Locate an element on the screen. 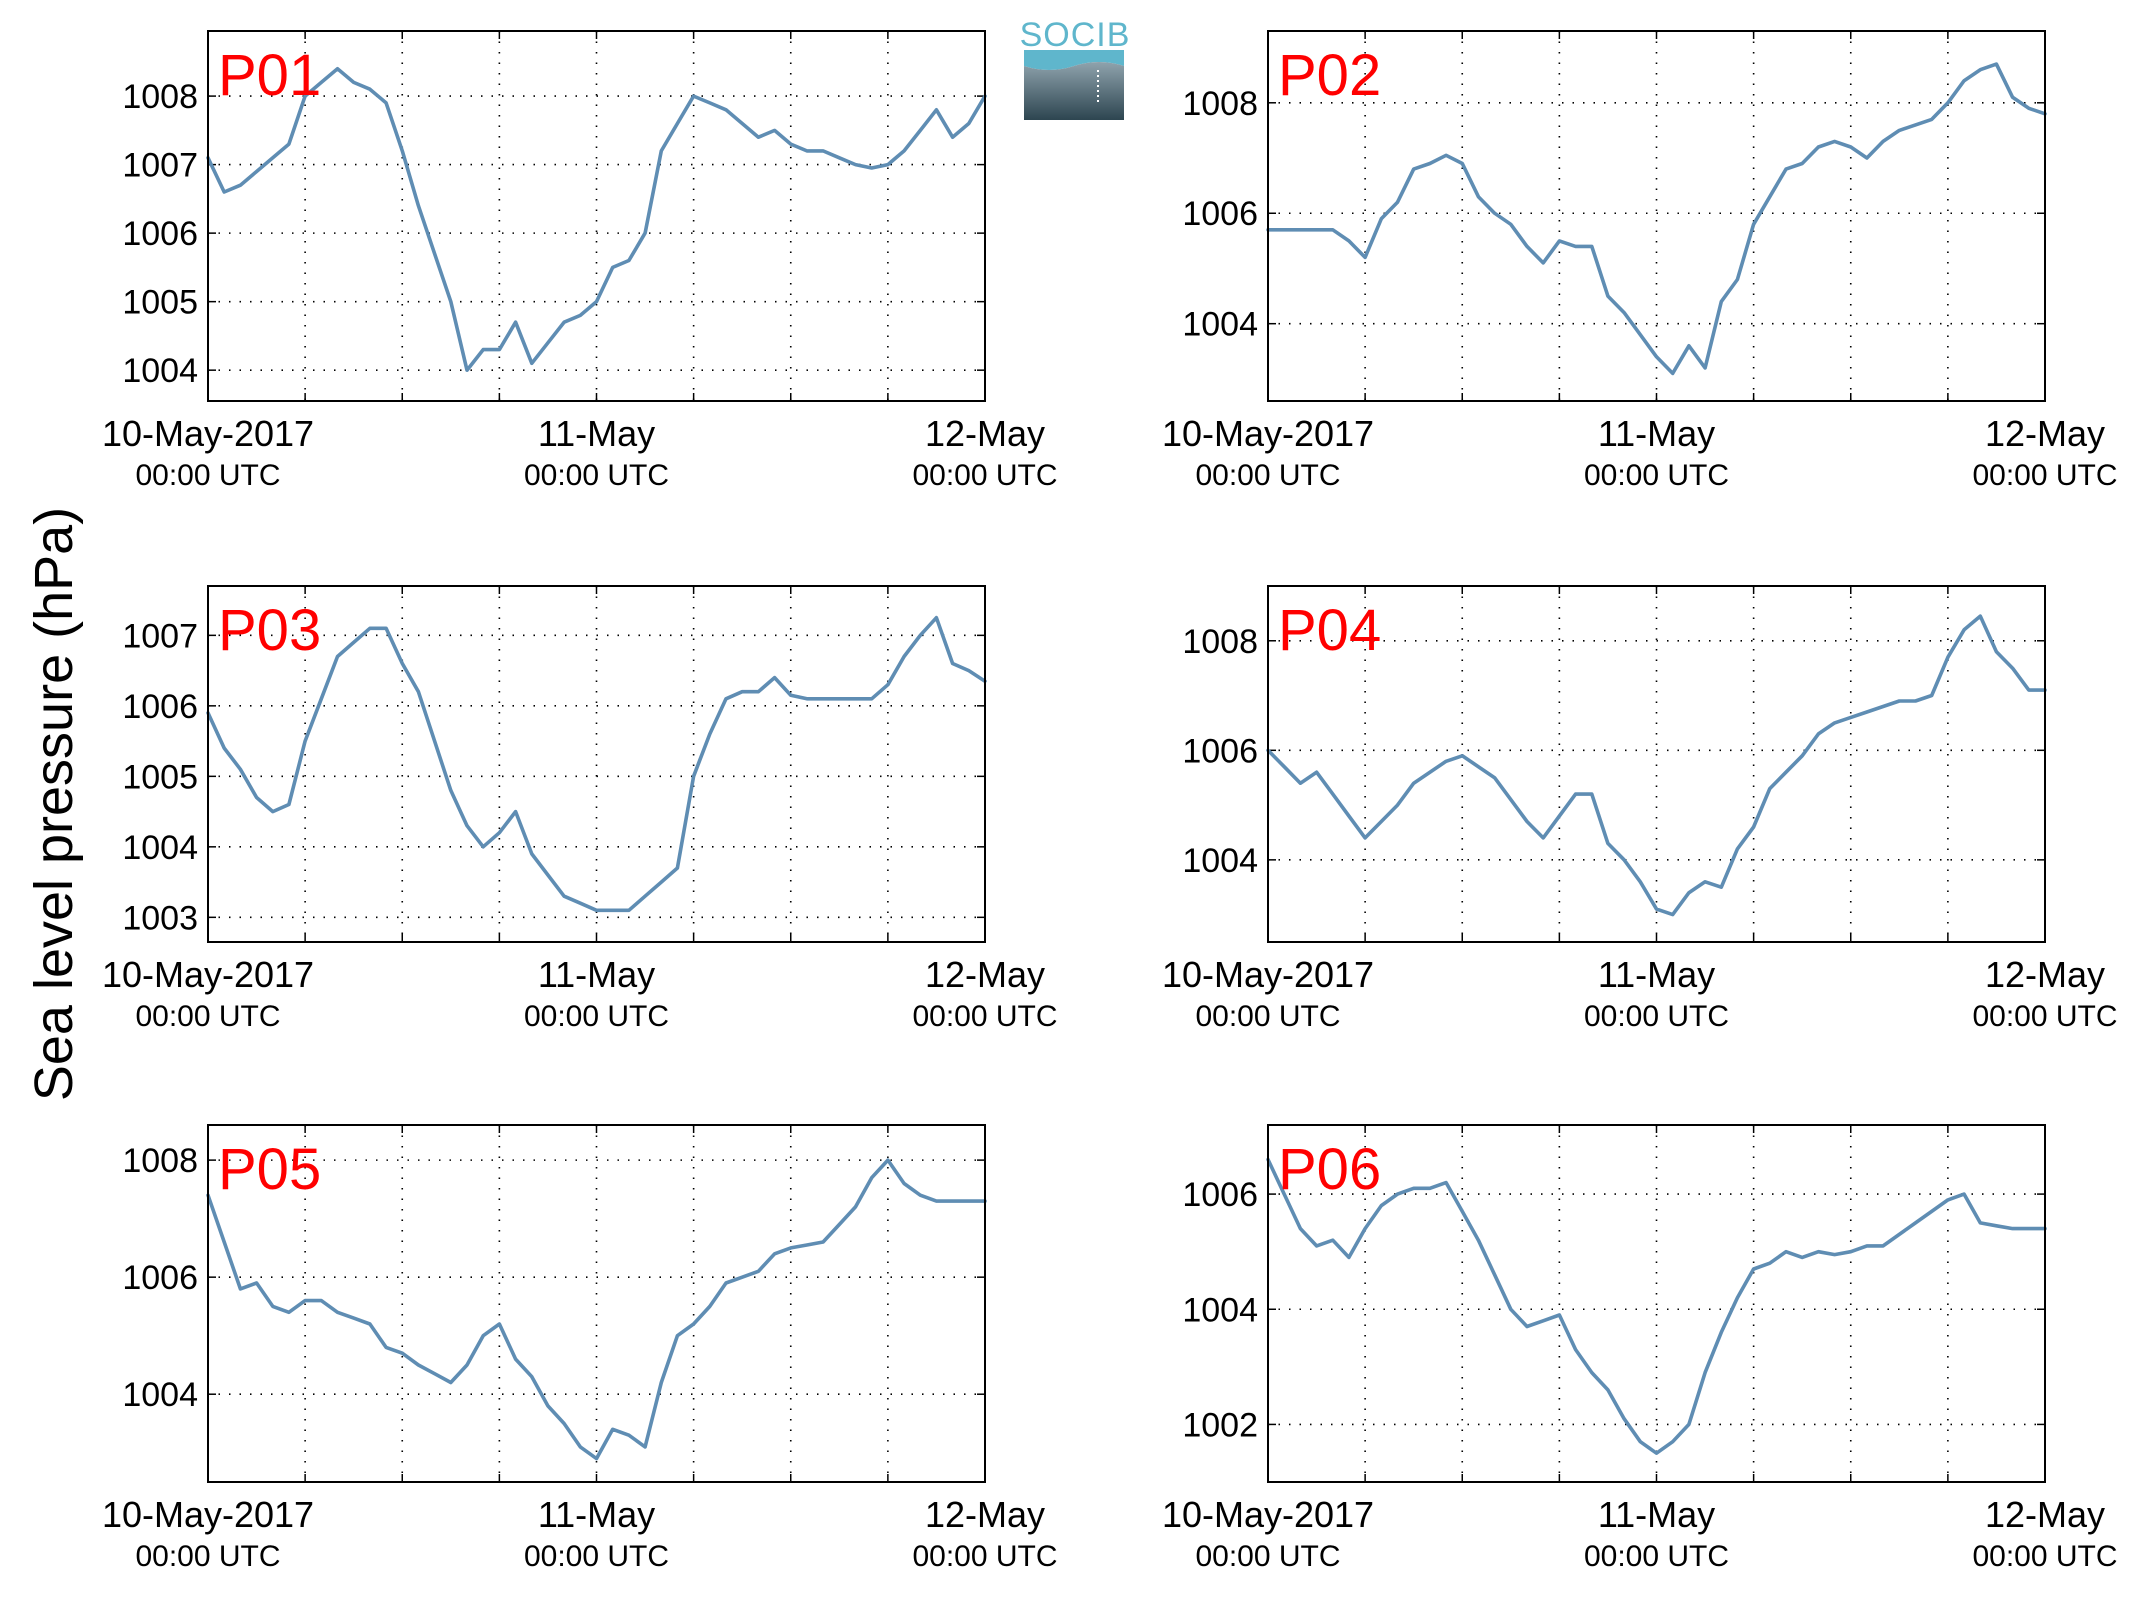 This screenshot has height=1608, width=2133. logo-text: SOCIB is located at coordinates (1075, 35).